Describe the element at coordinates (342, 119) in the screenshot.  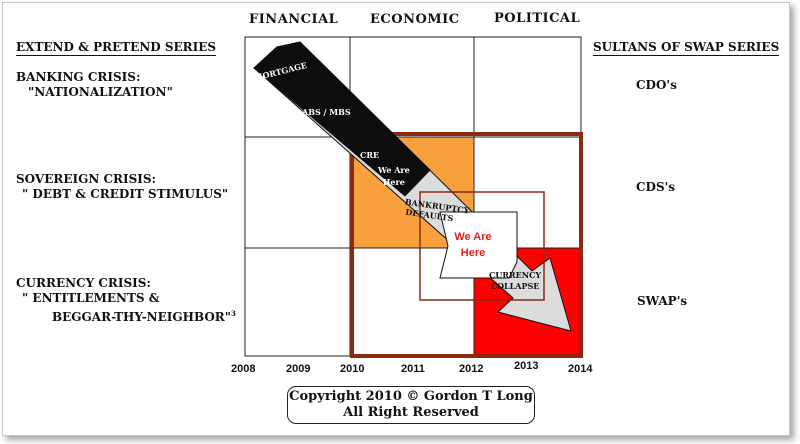
I see `main-arrow-dark-section` at that location.